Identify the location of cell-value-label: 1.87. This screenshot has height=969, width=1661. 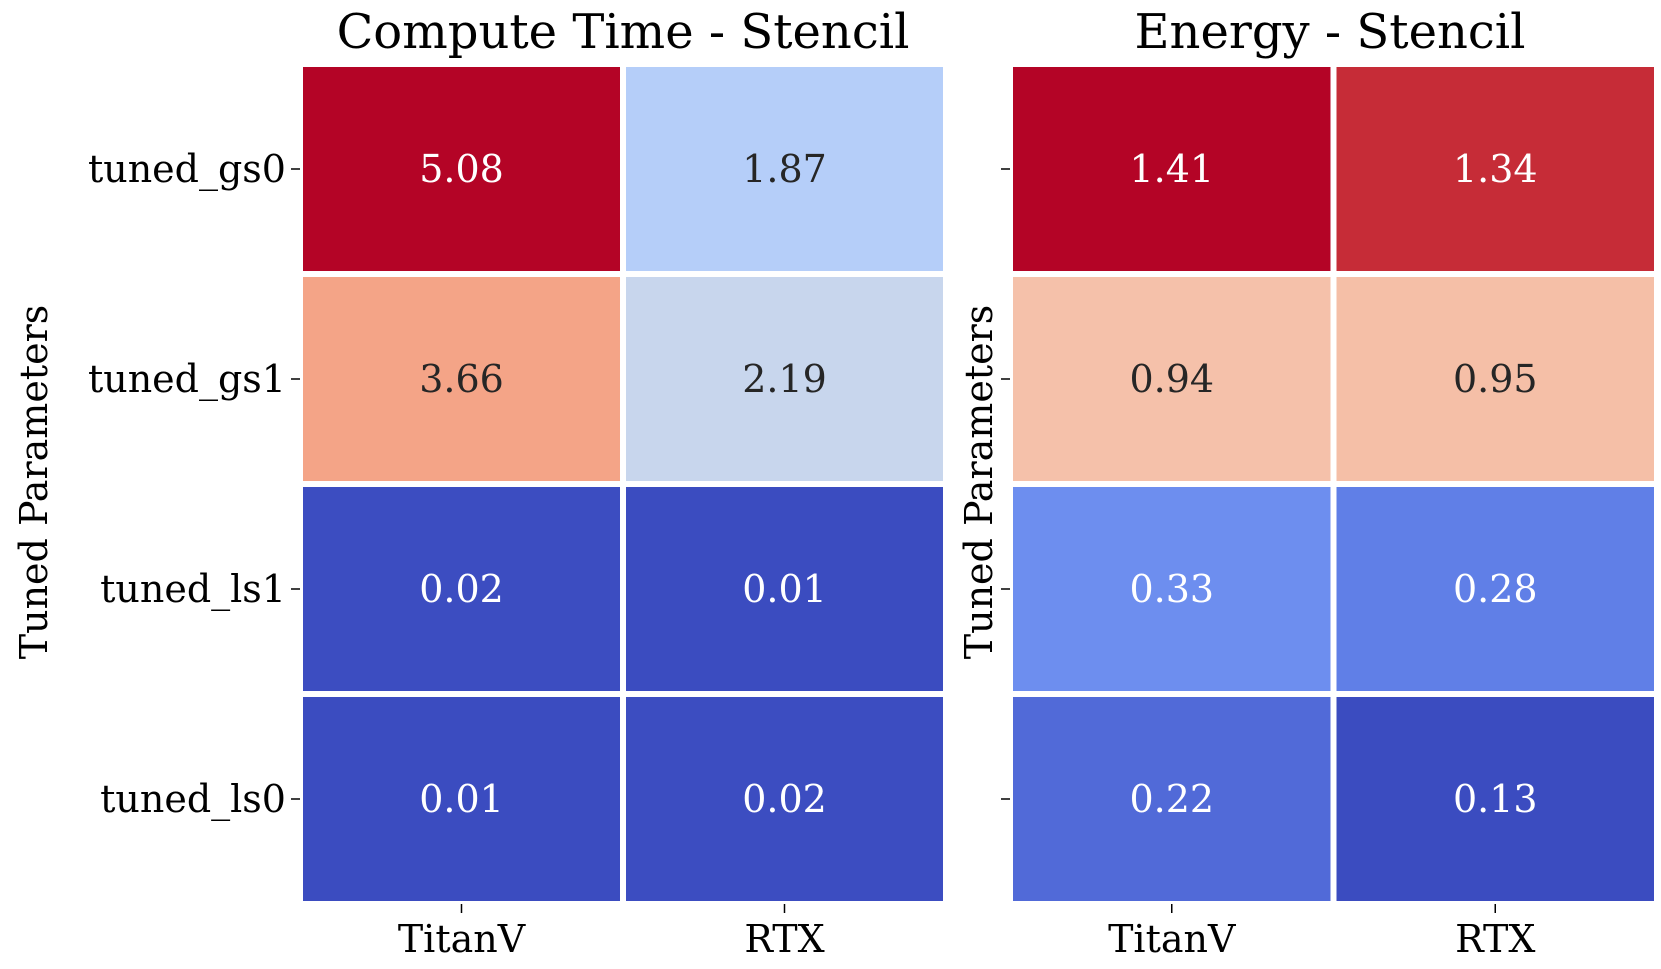
(784, 169).